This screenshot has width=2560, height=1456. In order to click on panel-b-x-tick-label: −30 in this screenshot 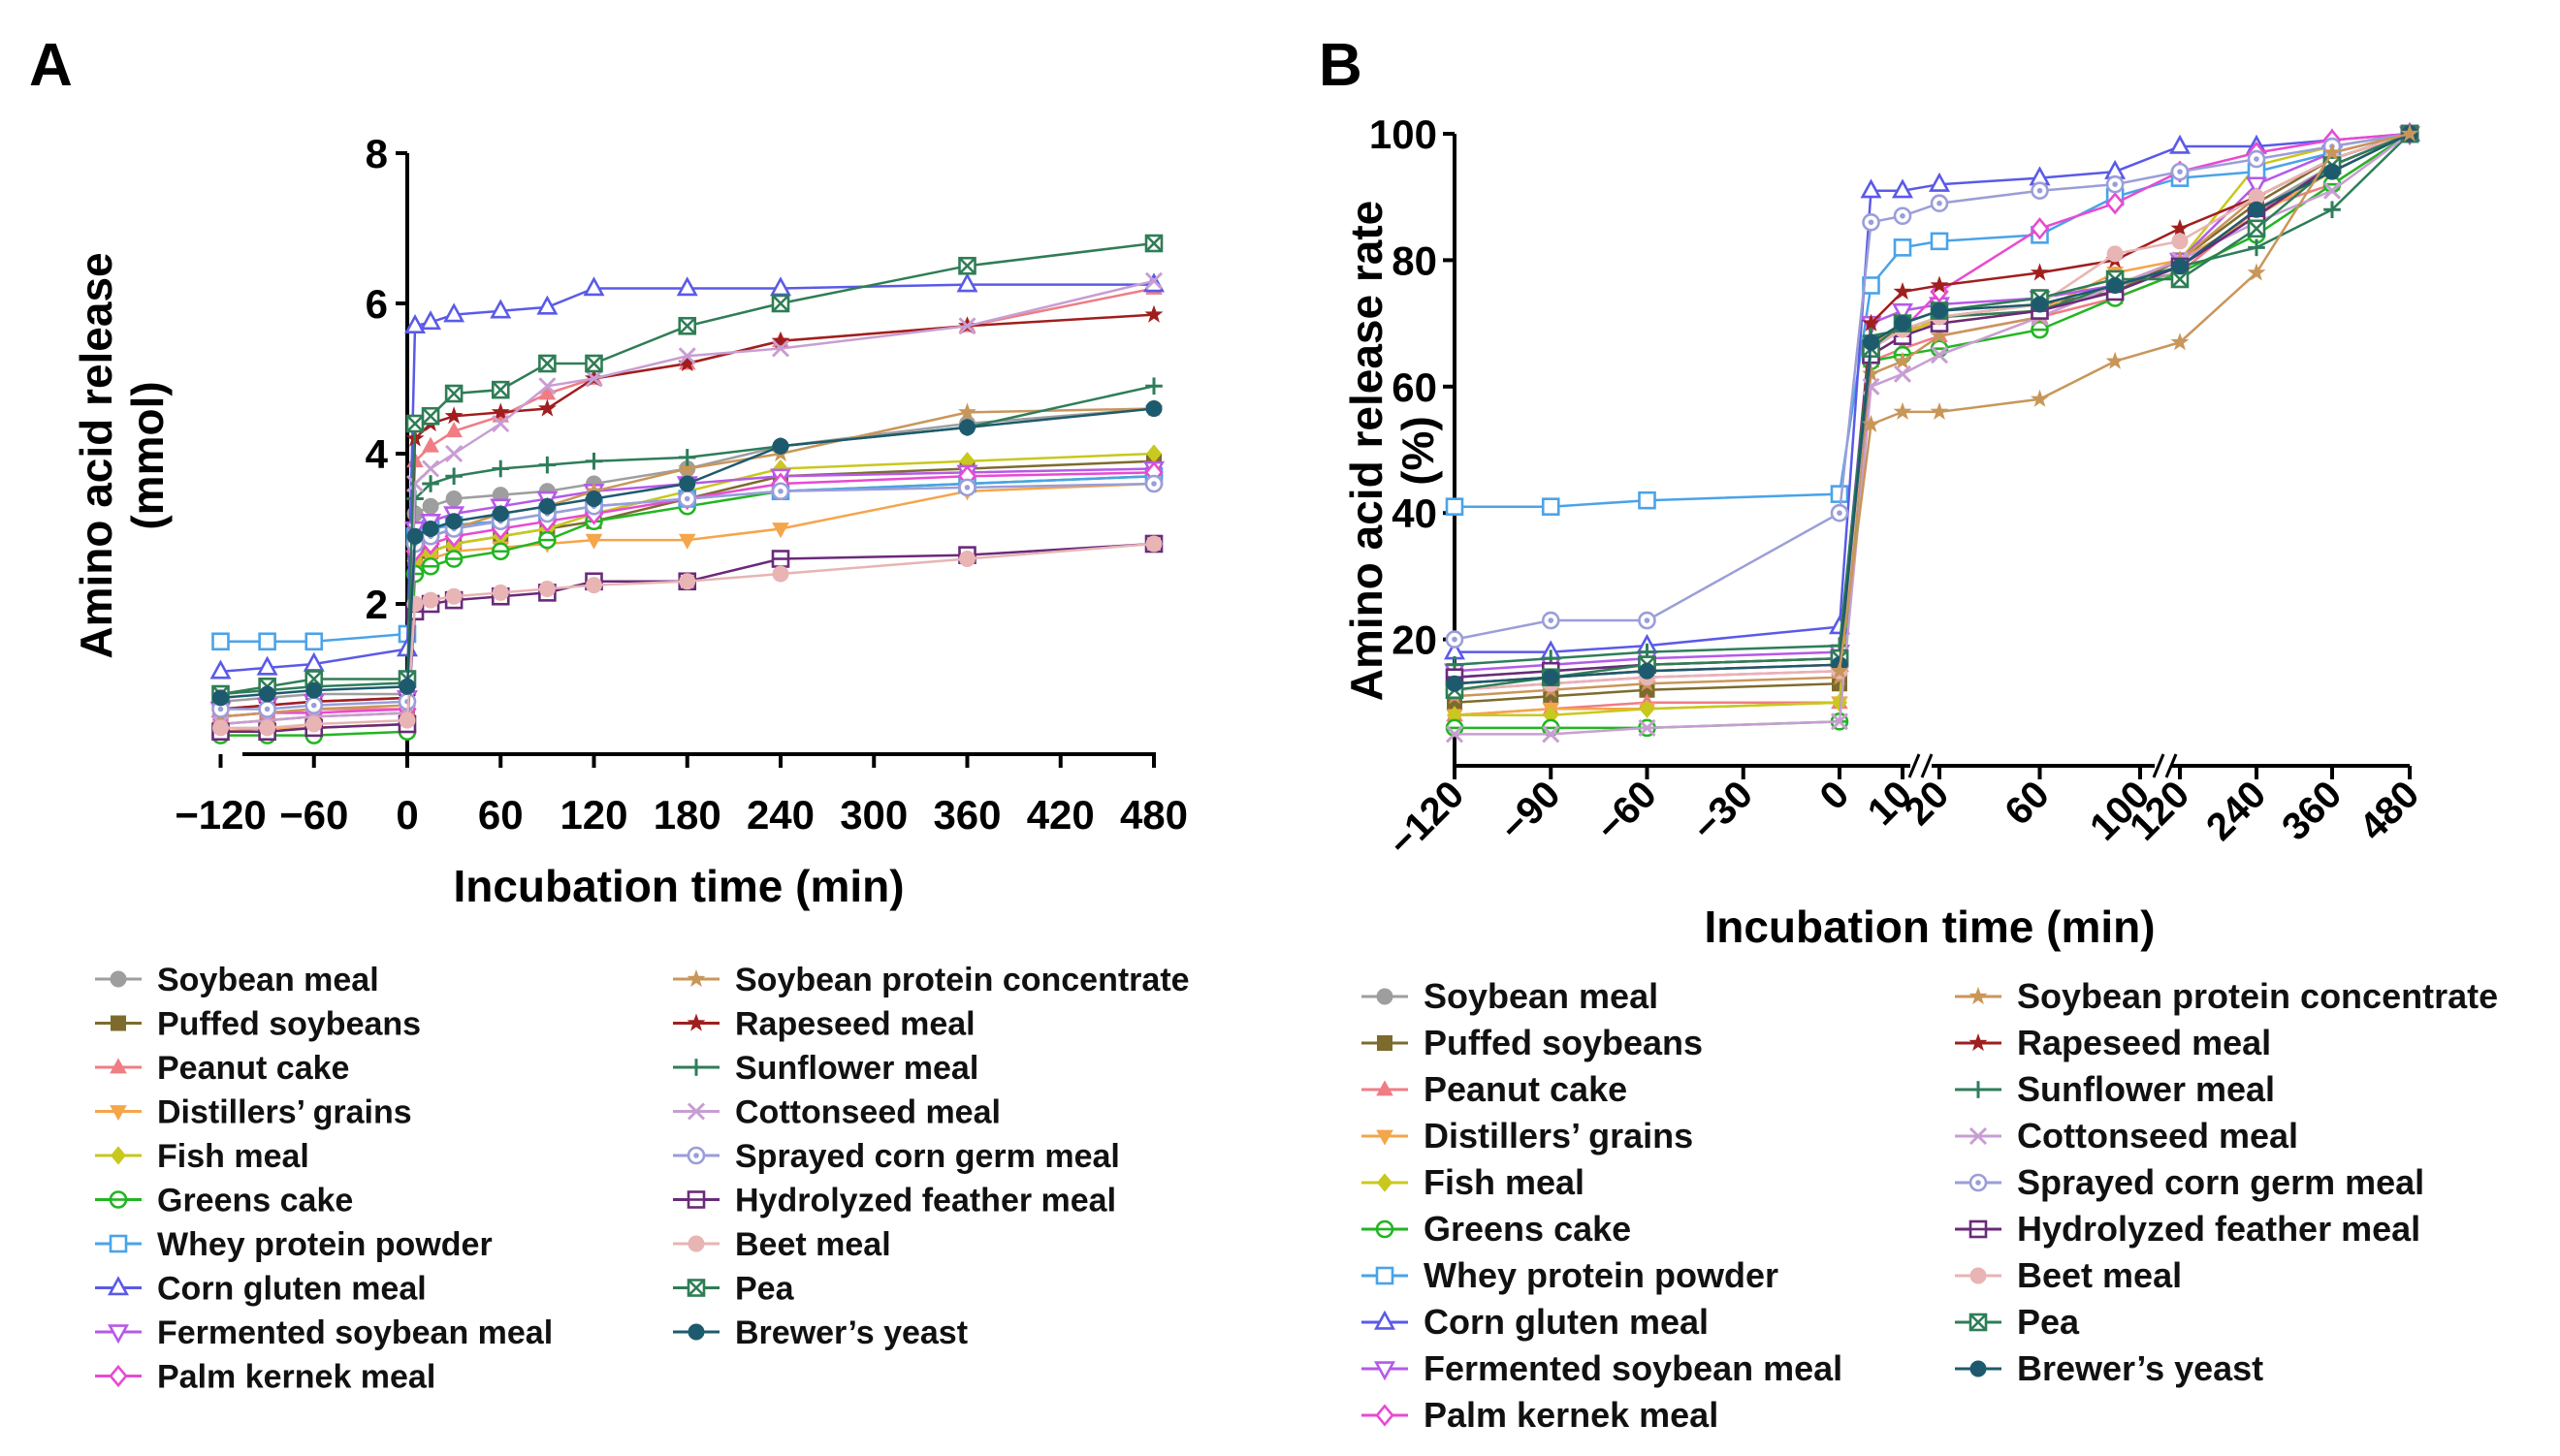, I will do `click(1722, 811)`.